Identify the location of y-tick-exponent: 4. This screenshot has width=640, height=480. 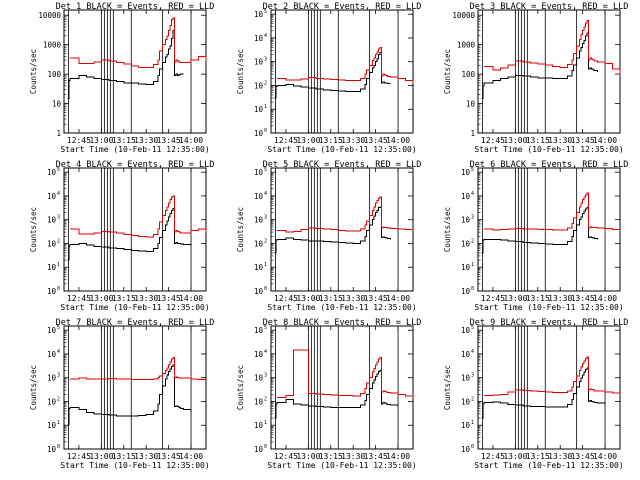
(265, 352).